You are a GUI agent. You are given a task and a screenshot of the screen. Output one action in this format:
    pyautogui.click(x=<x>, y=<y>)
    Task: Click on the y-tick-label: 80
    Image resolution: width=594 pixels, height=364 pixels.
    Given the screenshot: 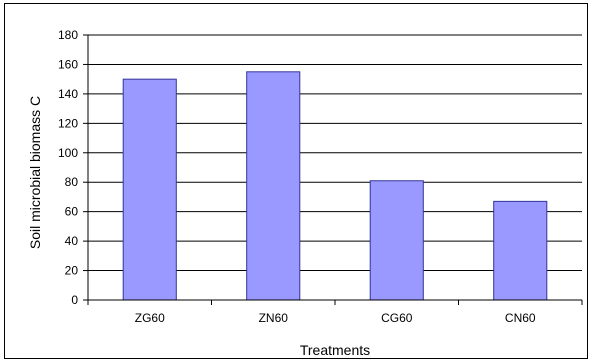 What is the action you would take?
    pyautogui.click(x=72, y=182)
    